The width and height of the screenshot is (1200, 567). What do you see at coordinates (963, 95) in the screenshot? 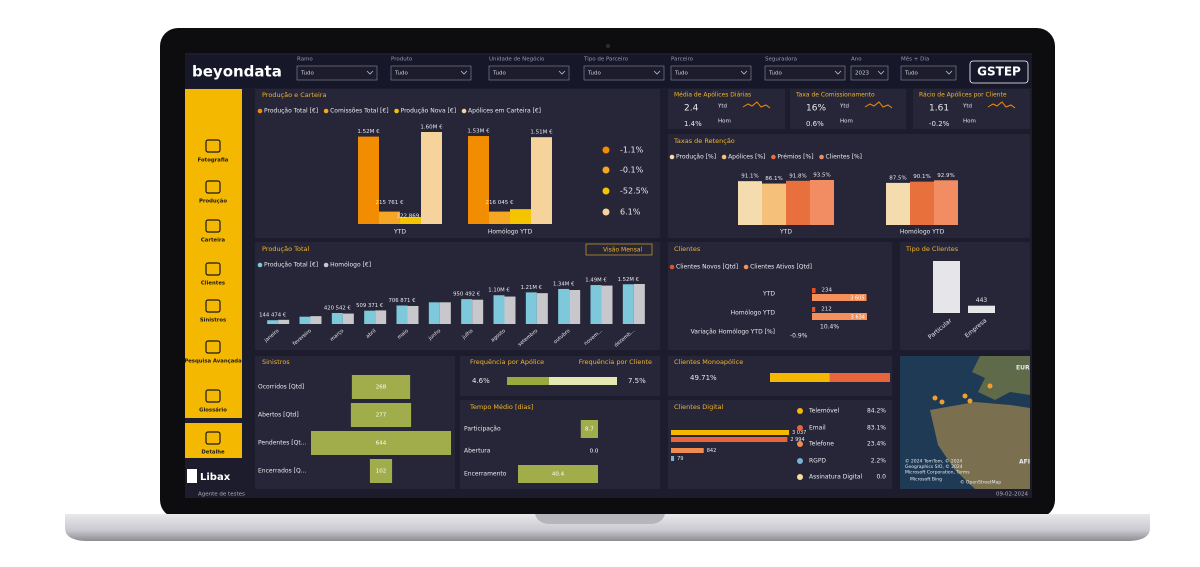
I see `kpi-title: Rácio de Apólices por Cliente` at bounding box center [963, 95].